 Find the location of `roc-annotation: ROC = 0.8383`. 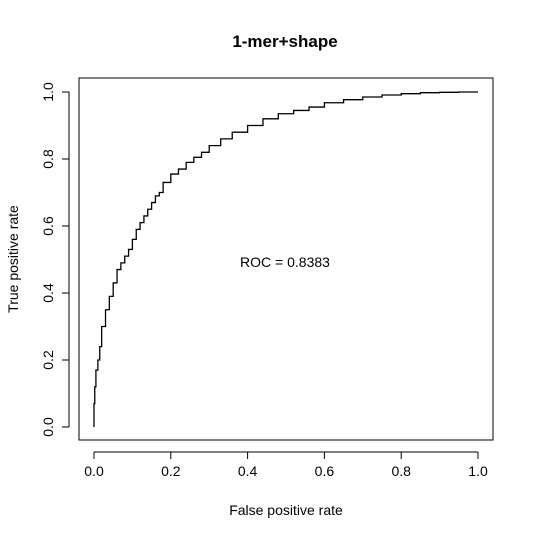

roc-annotation: ROC = 0.8383 is located at coordinates (285, 262).